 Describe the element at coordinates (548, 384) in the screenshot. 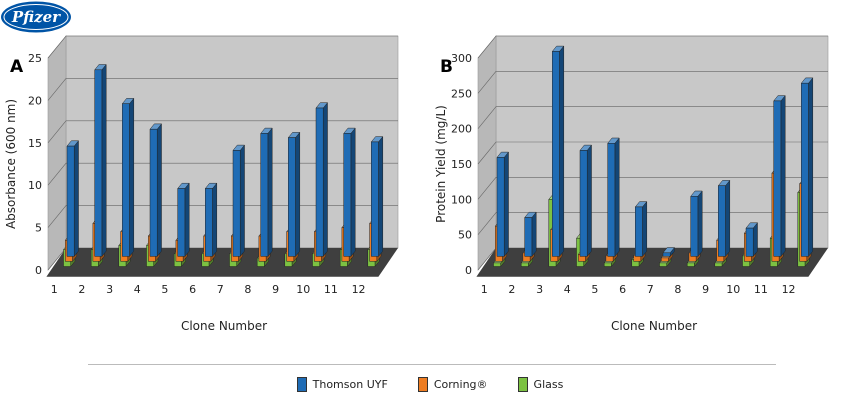

I see `legend-label-glass: Glass` at that location.